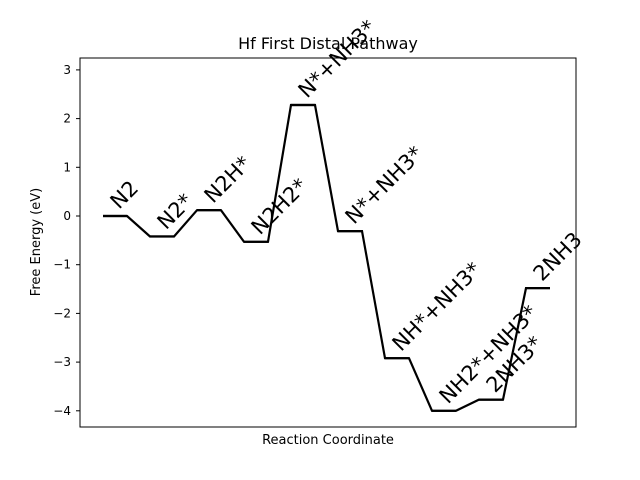 This screenshot has width=640, height=480. Describe the element at coordinates (328, 43) in the screenshot. I see `chart-title: Hf First Distal Pathway` at that location.